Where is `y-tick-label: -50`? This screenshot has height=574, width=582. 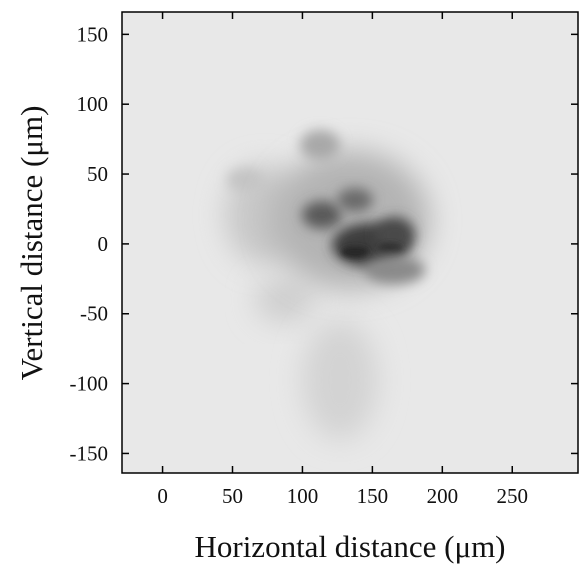 y-tick-label: -50 is located at coordinates (94, 314).